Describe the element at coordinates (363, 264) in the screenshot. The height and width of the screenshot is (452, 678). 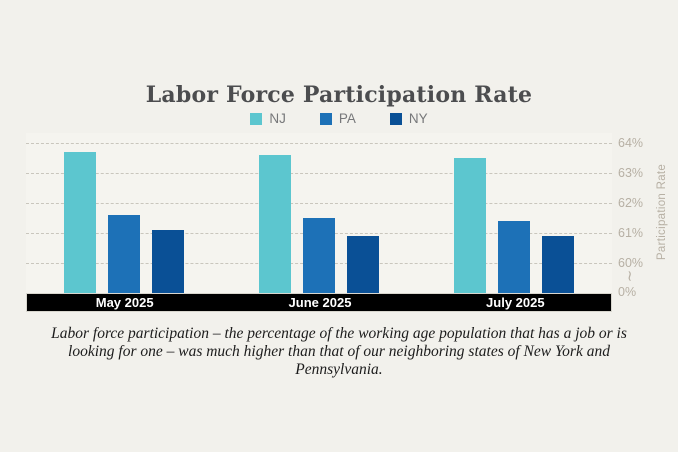
I see `bar-ny-june-2025` at that location.